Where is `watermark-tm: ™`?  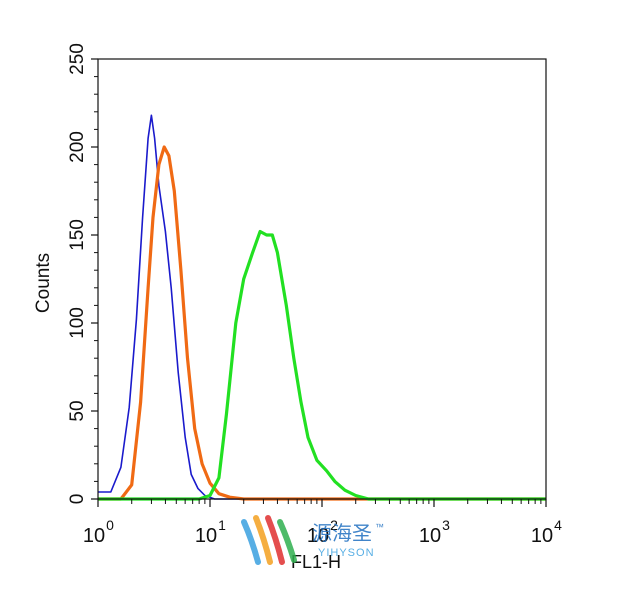
watermark-tm: ™ is located at coordinates (379, 527).